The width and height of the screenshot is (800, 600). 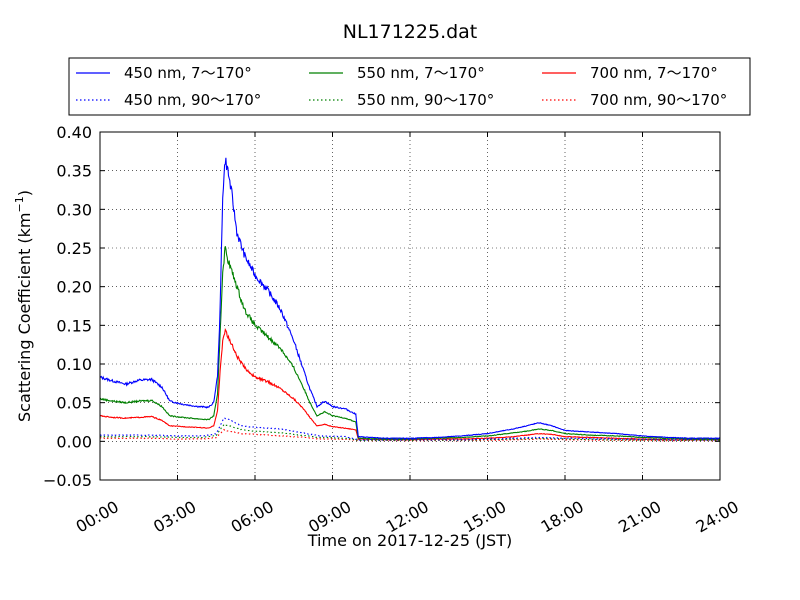 What do you see at coordinates (74, 209) in the screenshot?
I see `y-tick-label: 0.30` at bounding box center [74, 209].